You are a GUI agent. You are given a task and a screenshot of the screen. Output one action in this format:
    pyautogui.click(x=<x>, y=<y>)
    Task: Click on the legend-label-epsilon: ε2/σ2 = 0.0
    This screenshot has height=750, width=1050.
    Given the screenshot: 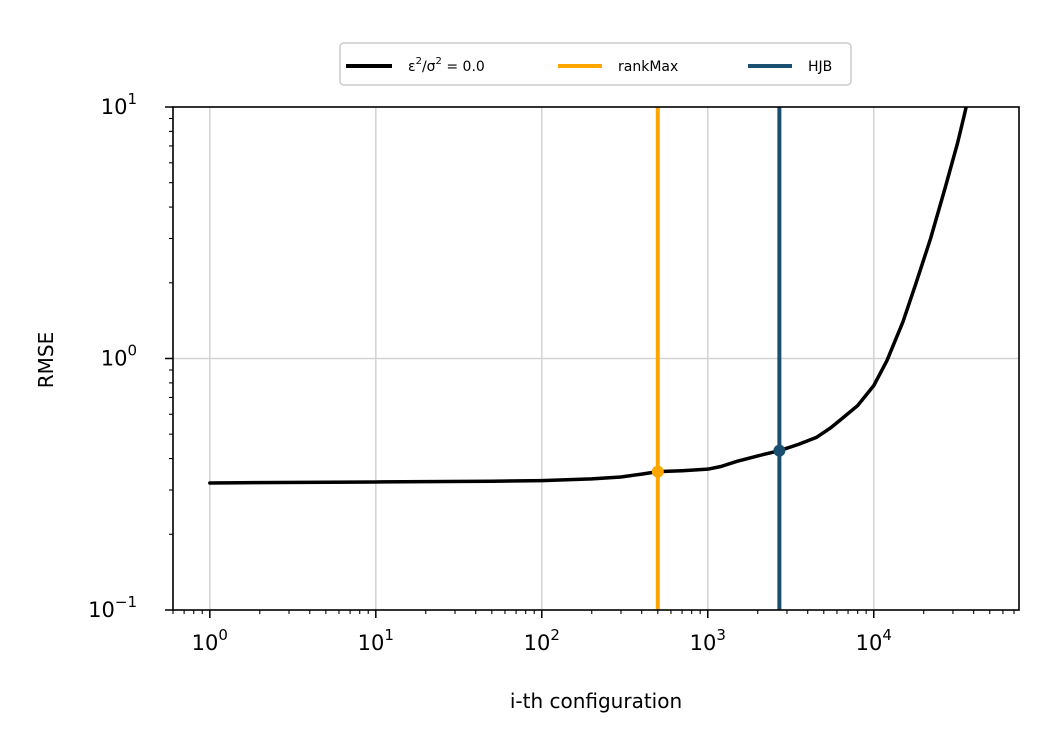 What is the action you would take?
    pyautogui.click(x=446, y=65)
    